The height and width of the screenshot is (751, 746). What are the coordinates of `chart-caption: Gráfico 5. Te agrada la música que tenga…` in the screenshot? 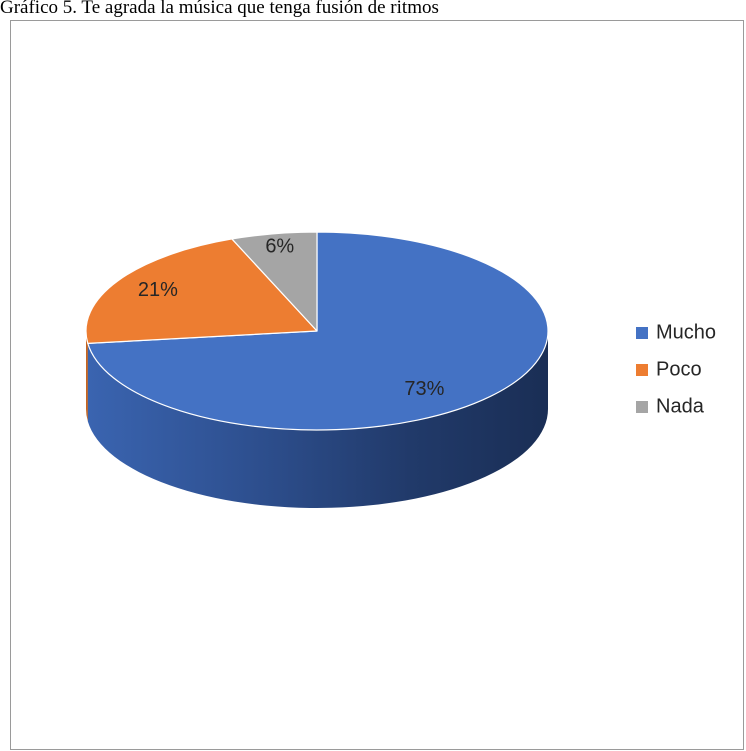 It's located at (219, 9).